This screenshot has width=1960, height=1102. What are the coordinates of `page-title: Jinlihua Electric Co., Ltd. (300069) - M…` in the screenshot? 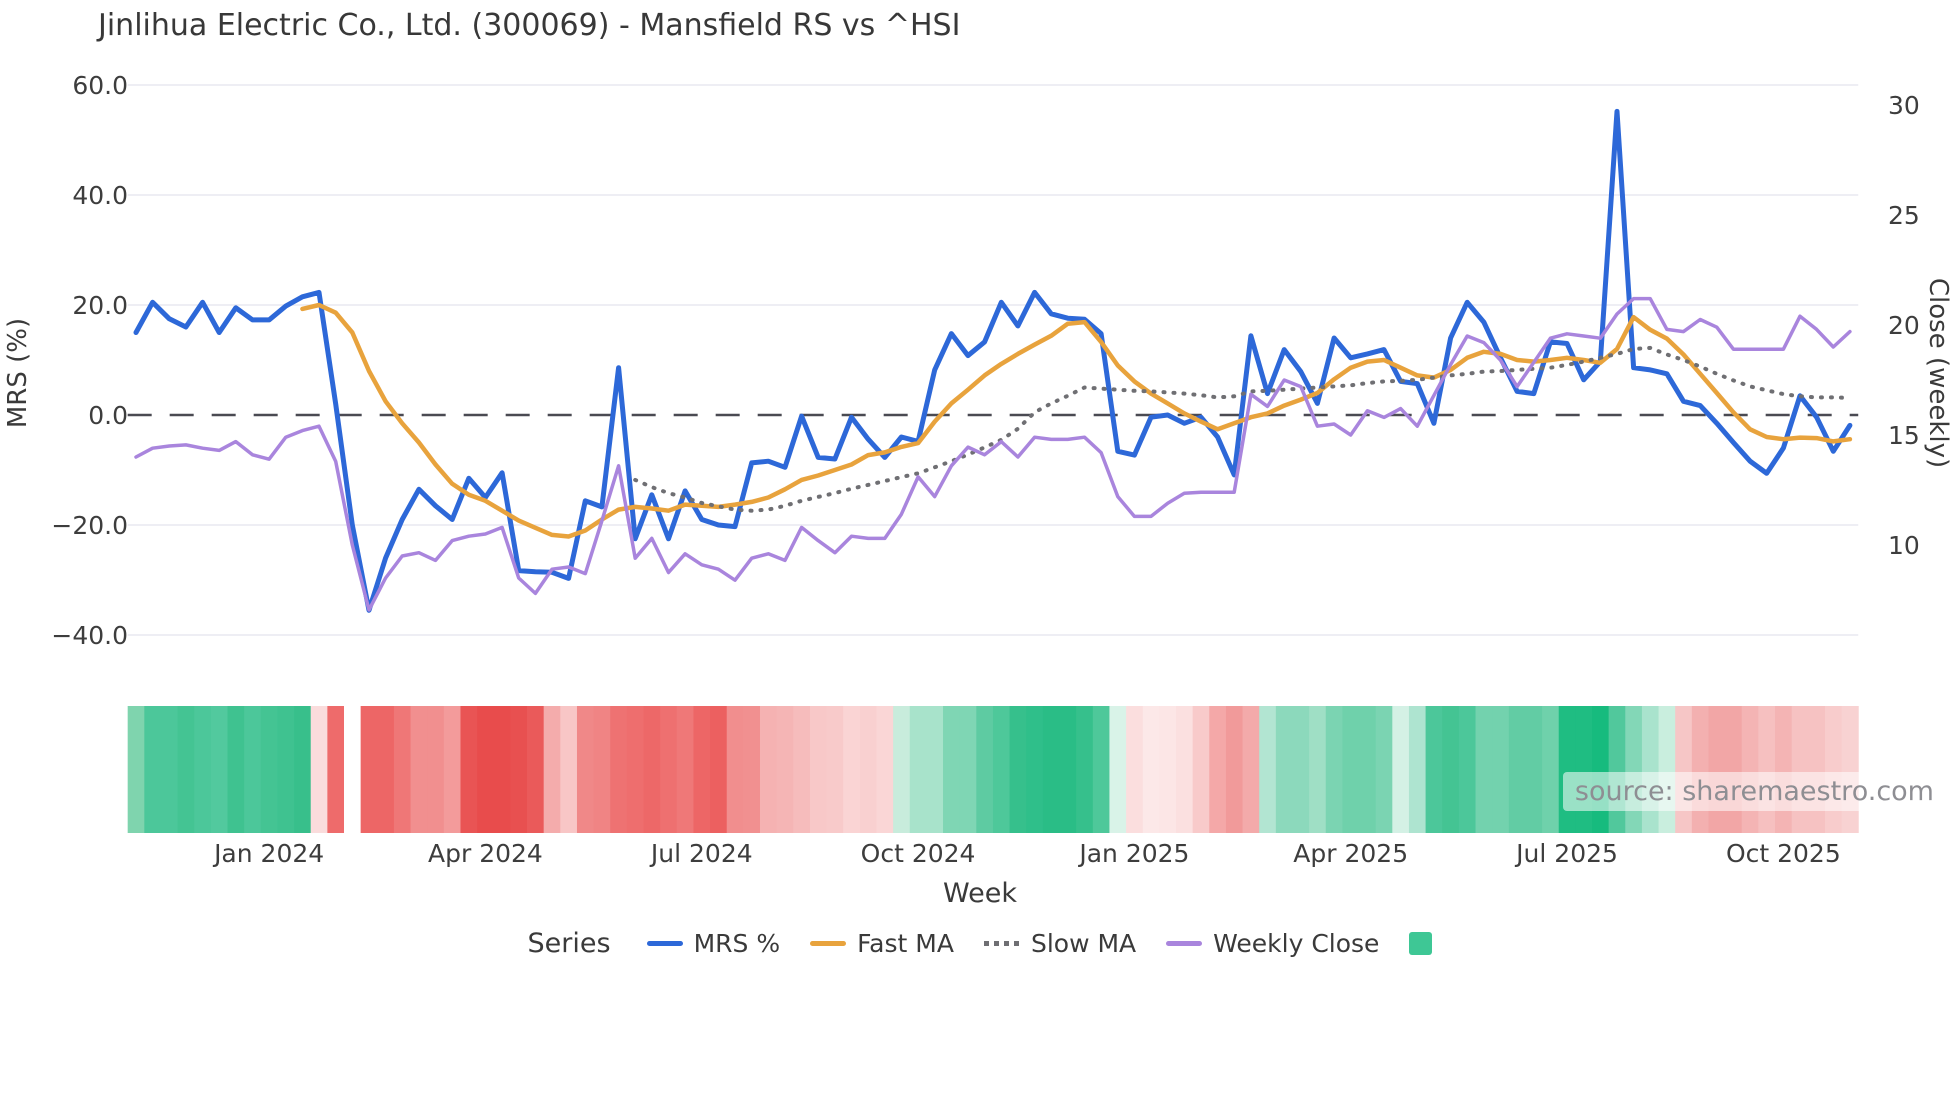 It's located at (529, 25).